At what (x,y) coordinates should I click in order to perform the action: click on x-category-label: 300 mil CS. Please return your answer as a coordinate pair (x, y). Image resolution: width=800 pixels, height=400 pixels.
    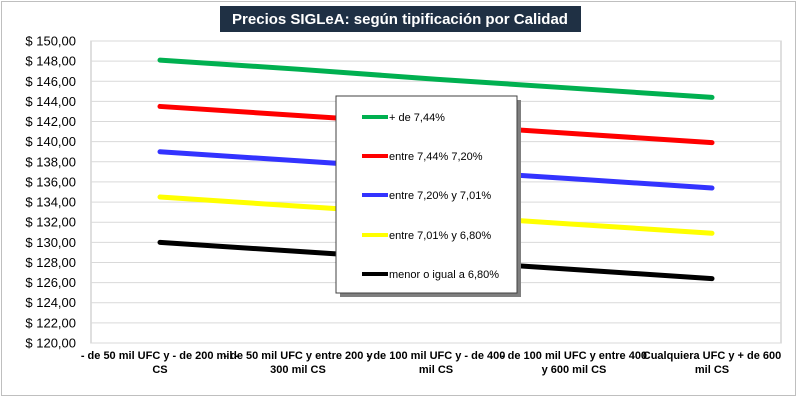
    Looking at the image, I should click on (298, 370).